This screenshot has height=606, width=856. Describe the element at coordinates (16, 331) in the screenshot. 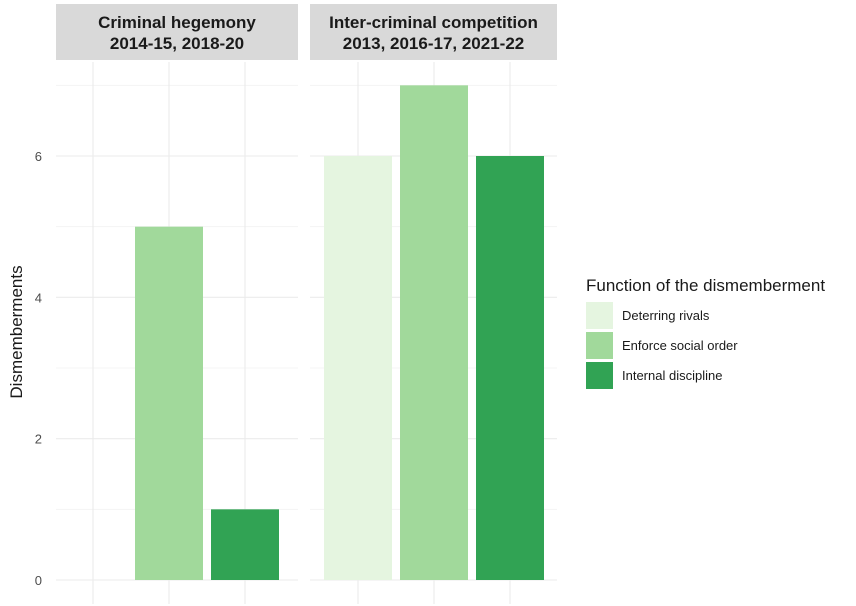

I see `y-axis-title: Dismemberments` at that location.